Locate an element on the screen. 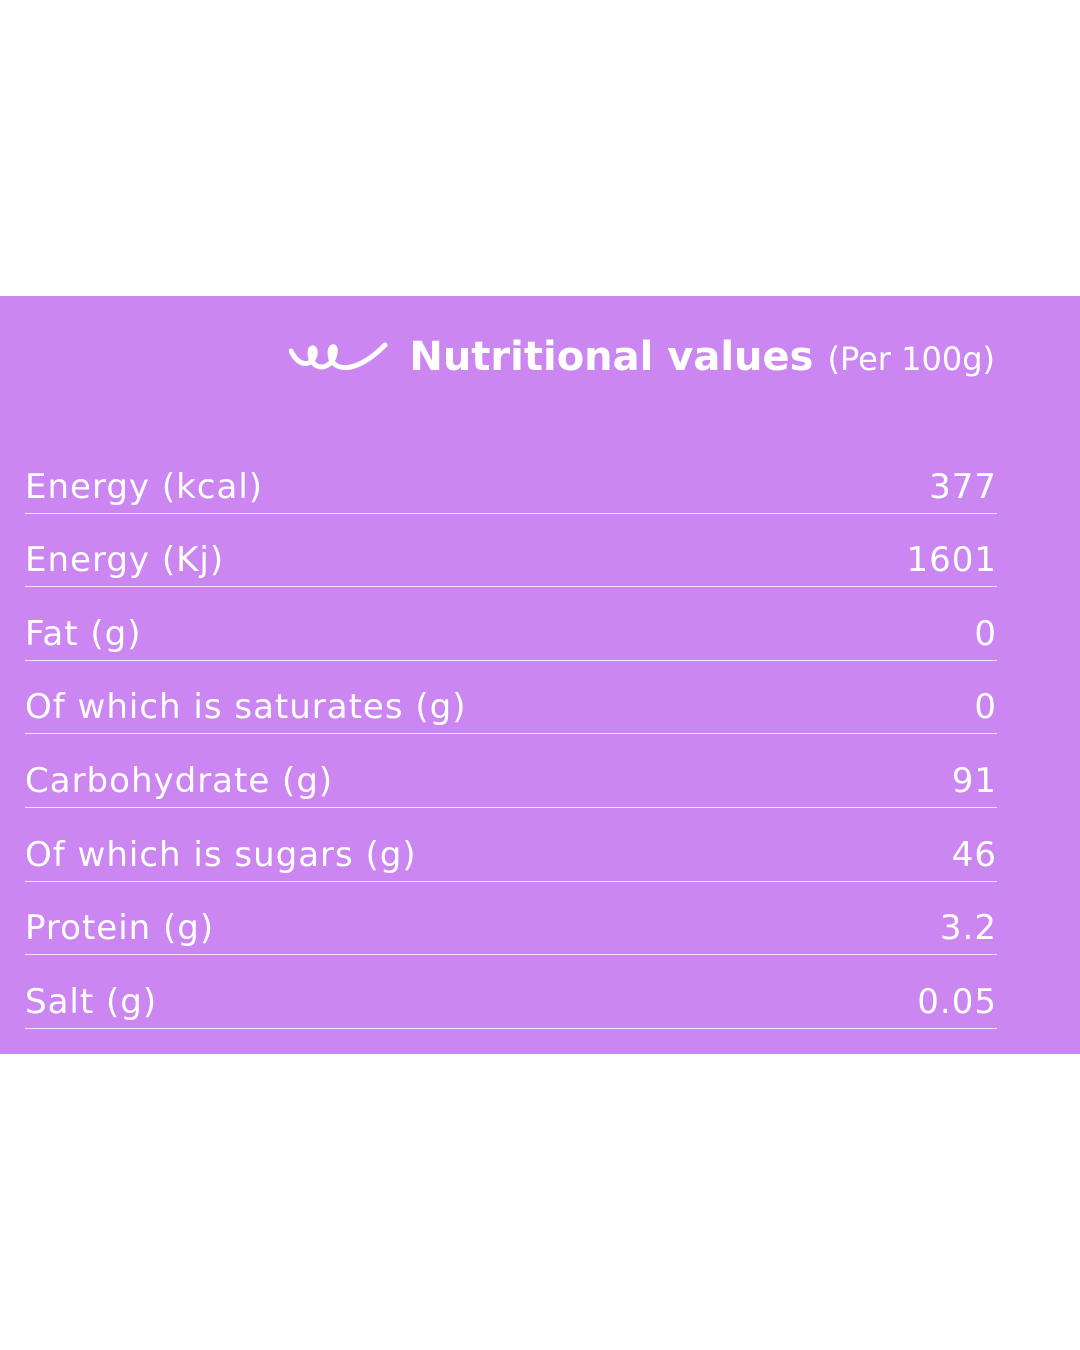  label: Protein (g) is located at coordinates (120, 928).